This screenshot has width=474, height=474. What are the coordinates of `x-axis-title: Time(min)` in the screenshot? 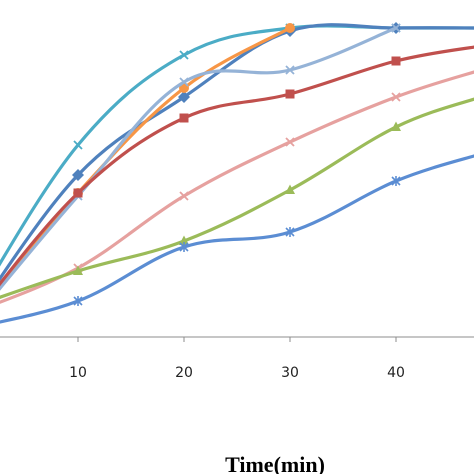 It's located at (275, 463).